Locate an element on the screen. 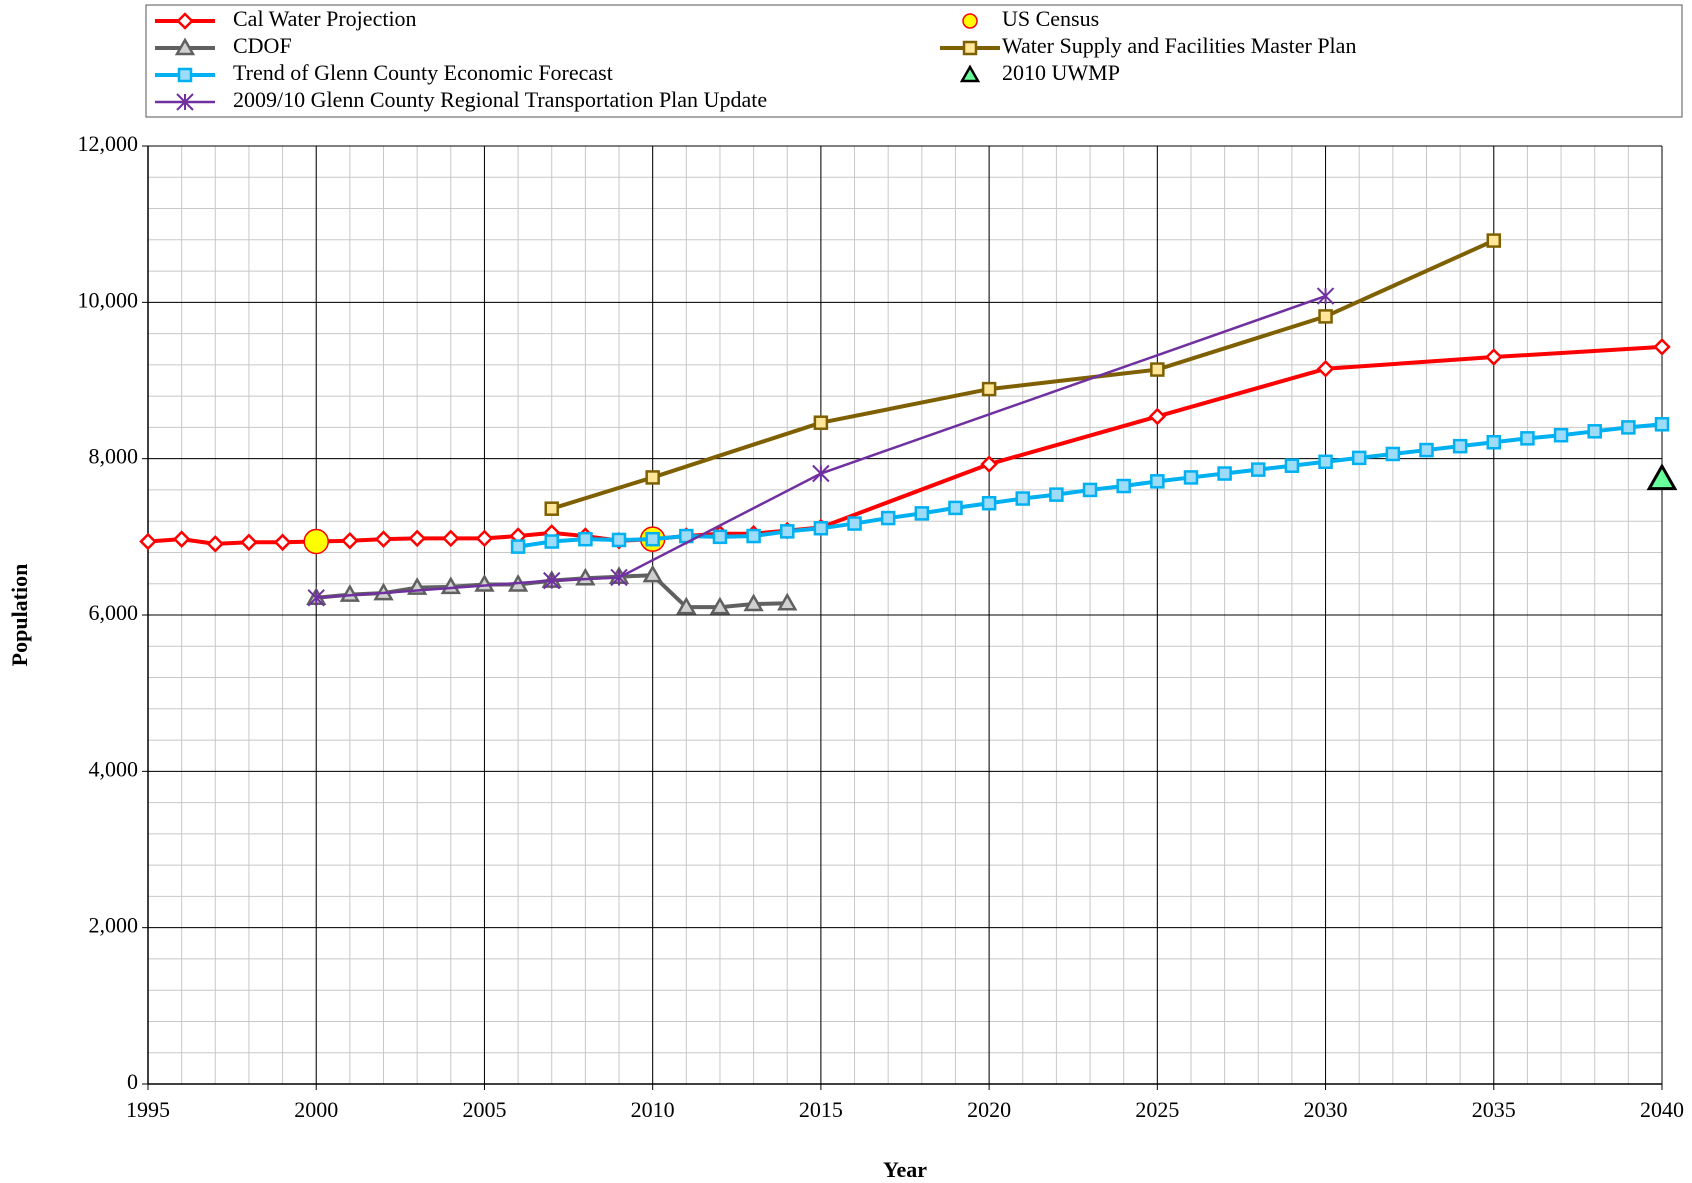  y-tick-label: 2,000 is located at coordinates (114, 925).